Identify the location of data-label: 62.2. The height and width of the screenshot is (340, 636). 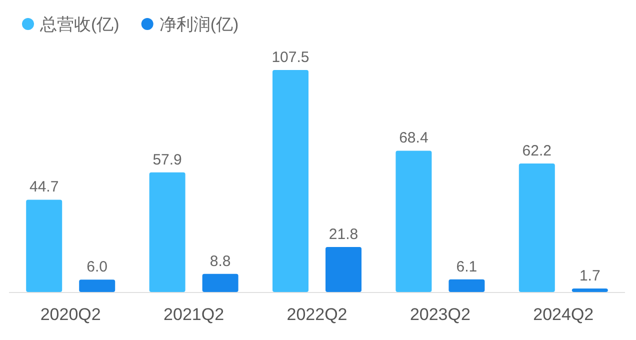
(537, 151).